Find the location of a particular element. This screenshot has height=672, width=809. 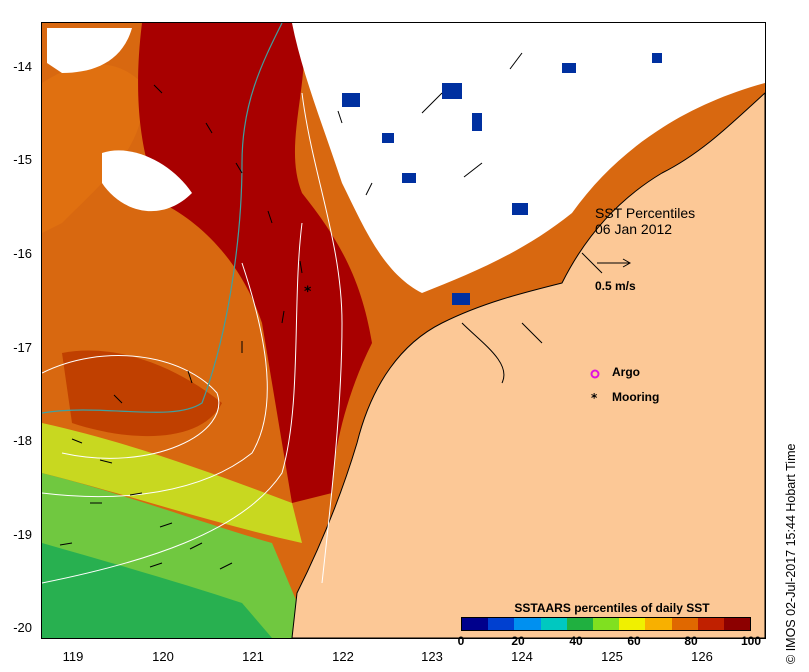

map-title: SST Percentiles is located at coordinates (645, 213).